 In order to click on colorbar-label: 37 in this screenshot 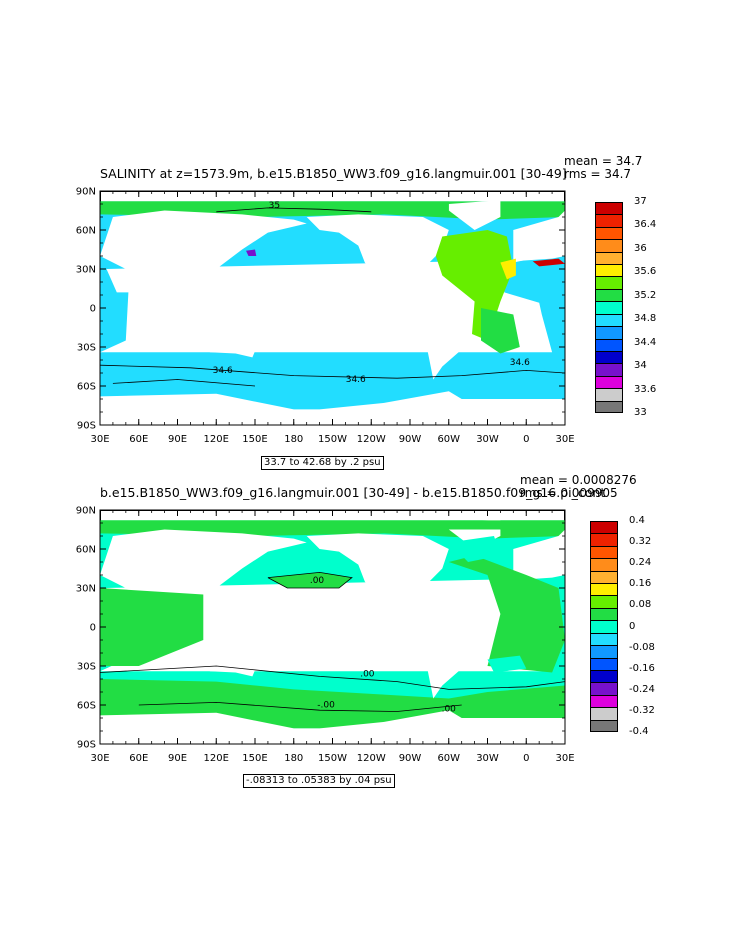, I will do `click(640, 201)`.